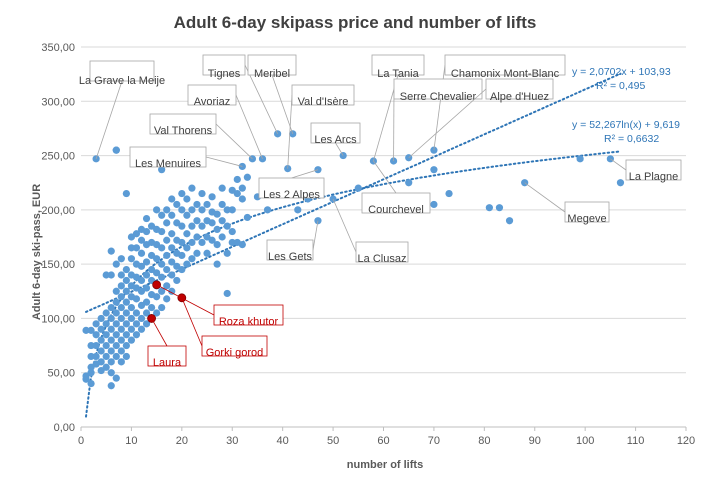 The height and width of the screenshot is (488, 711). What do you see at coordinates (131, 441) in the screenshot?
I see `x-tick-label: 10` at bounding box center [131, 441].